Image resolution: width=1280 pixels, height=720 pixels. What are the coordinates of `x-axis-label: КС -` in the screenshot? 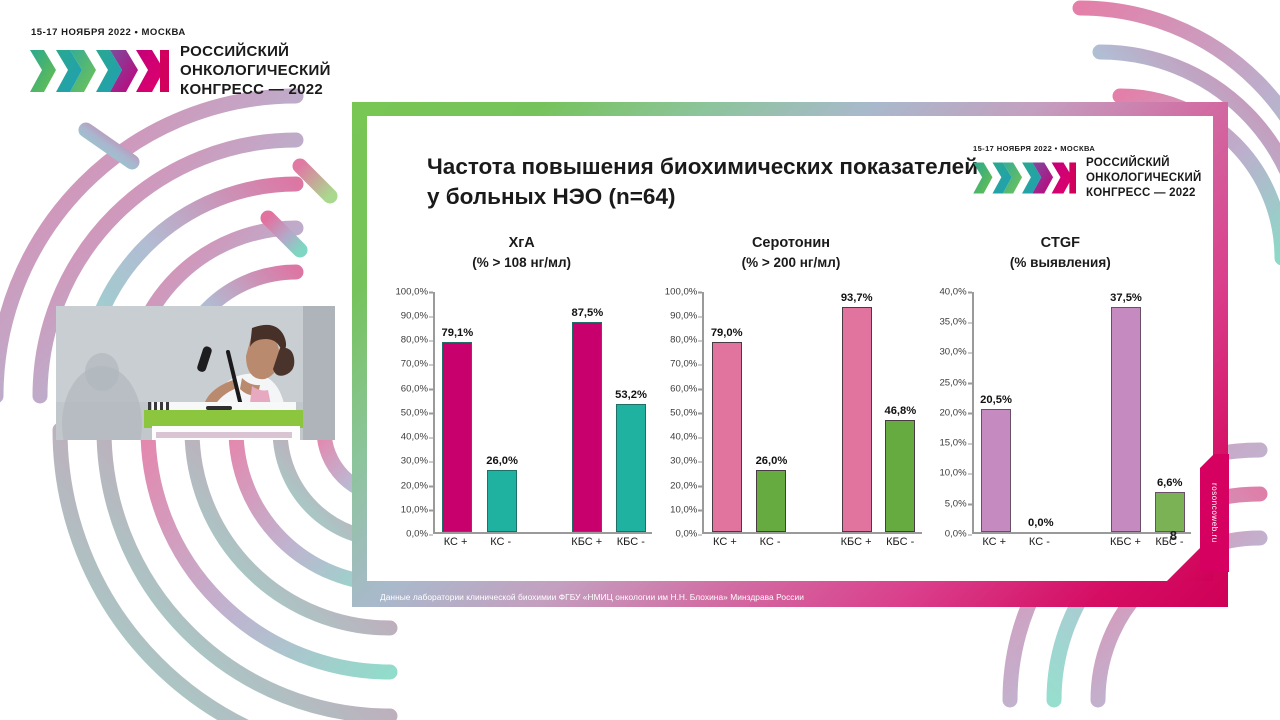 It's located at (1039, 542).